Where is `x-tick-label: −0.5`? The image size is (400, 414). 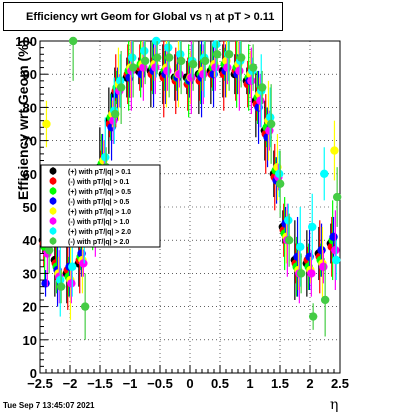
x-tick-label: −0.5 is located at coordinates (160, 383).